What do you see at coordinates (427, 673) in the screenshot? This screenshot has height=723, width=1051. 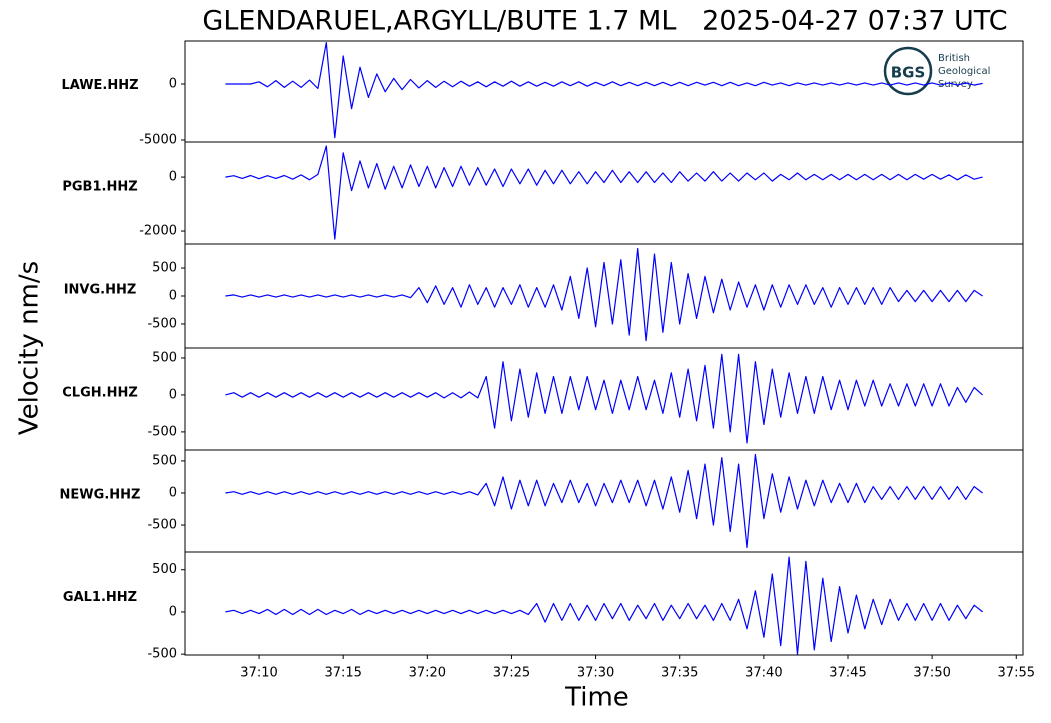 I see `x-tick-label: 37:20` at bounding box center [427, 673].